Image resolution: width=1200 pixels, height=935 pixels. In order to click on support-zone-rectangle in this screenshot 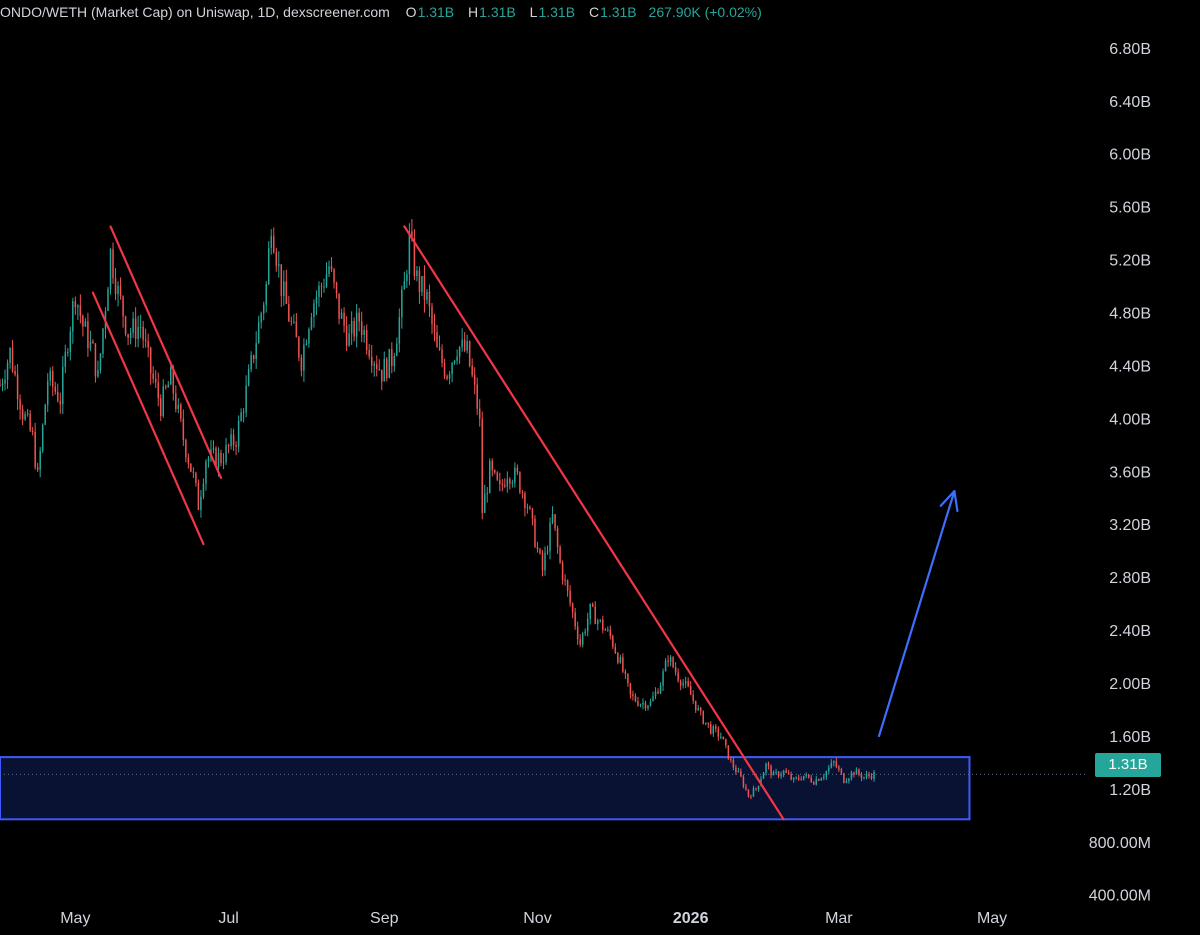, I will do `click(485, 788)`.